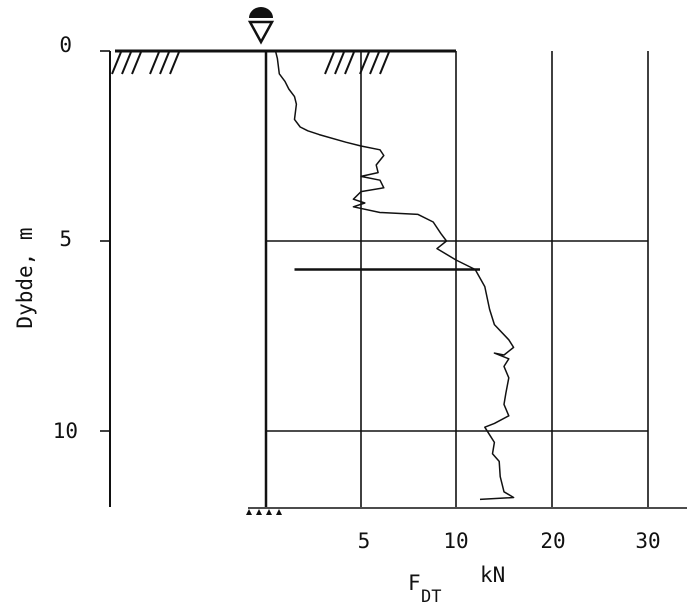 The width and height of the screenshot is (687, 611). Describe the element at coordinates (431, 597) in the screenshot. I see `x-axis-label-sub: DT` at that location.